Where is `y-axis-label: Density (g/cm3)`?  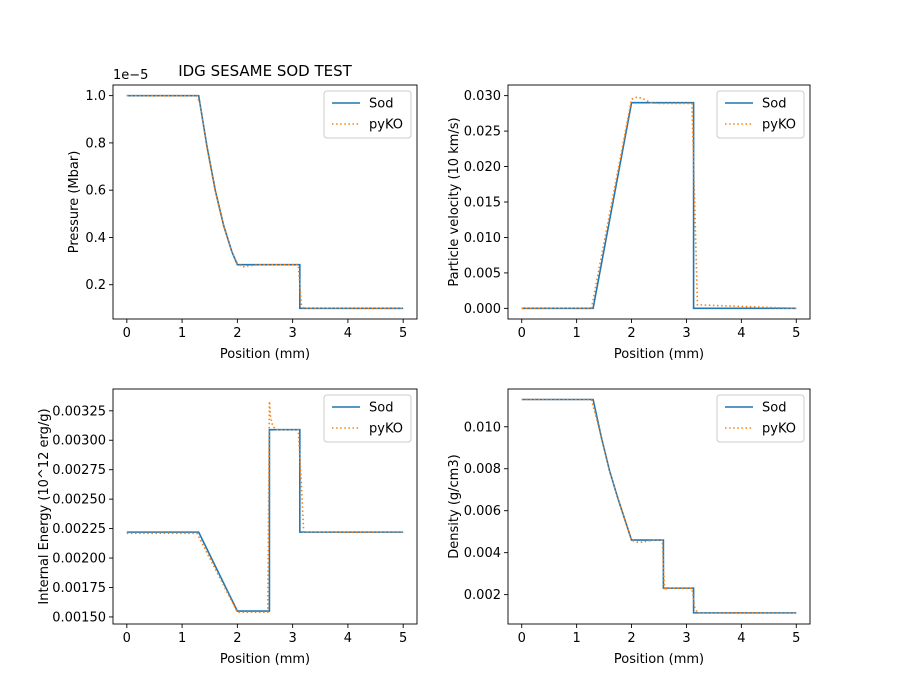 y-axis-label: Density (g/cm3) is located at coordinates (454, 506).